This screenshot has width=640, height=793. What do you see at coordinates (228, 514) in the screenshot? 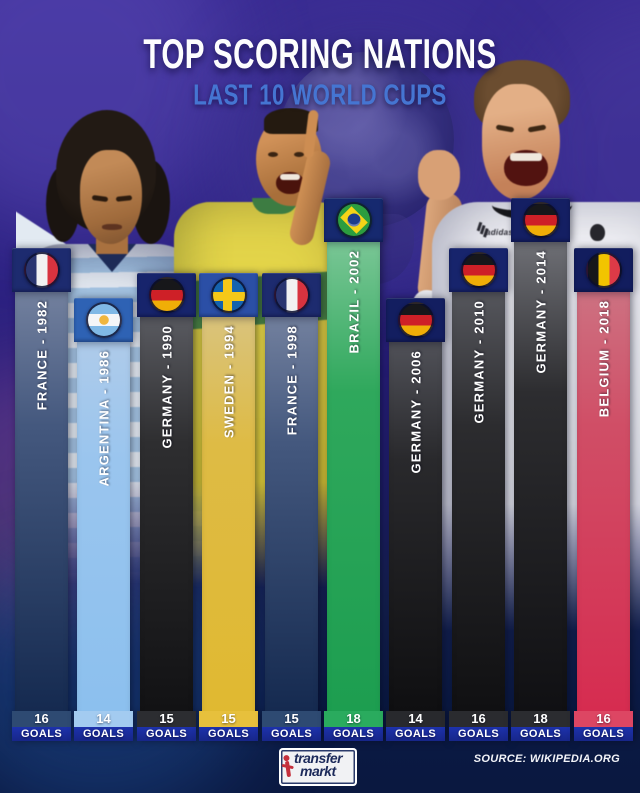
I see `bar-body: SWEDEN - 1994` at bounding box center [228, 514].